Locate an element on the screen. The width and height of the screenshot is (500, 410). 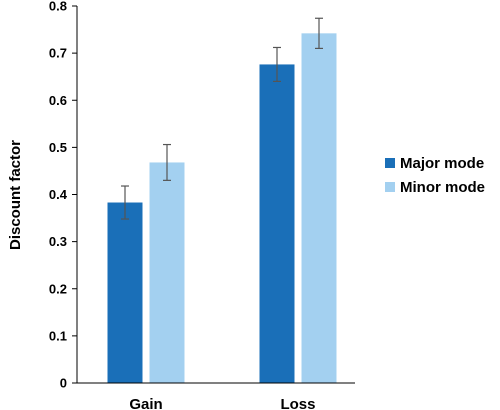
y-tick-label: 0.3 is located at coordinates (58, 241).